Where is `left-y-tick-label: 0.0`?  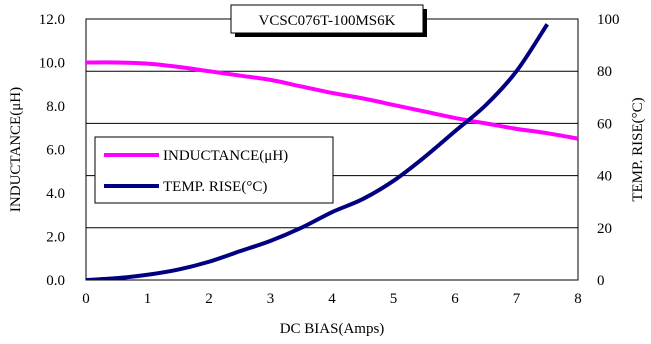
left-y-tick-label: 0.0 is located at coordinates (55, 281).